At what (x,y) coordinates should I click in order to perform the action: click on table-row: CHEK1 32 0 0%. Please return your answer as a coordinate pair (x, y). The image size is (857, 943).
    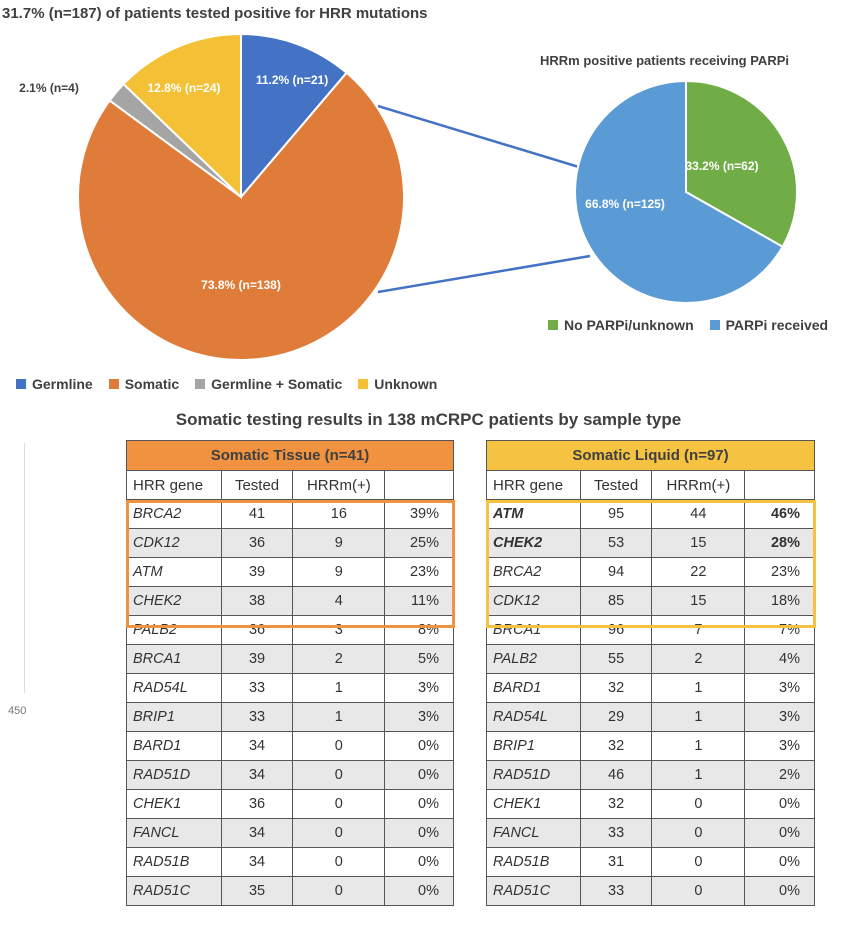
    Looking at the image, I should click on (650, 804).